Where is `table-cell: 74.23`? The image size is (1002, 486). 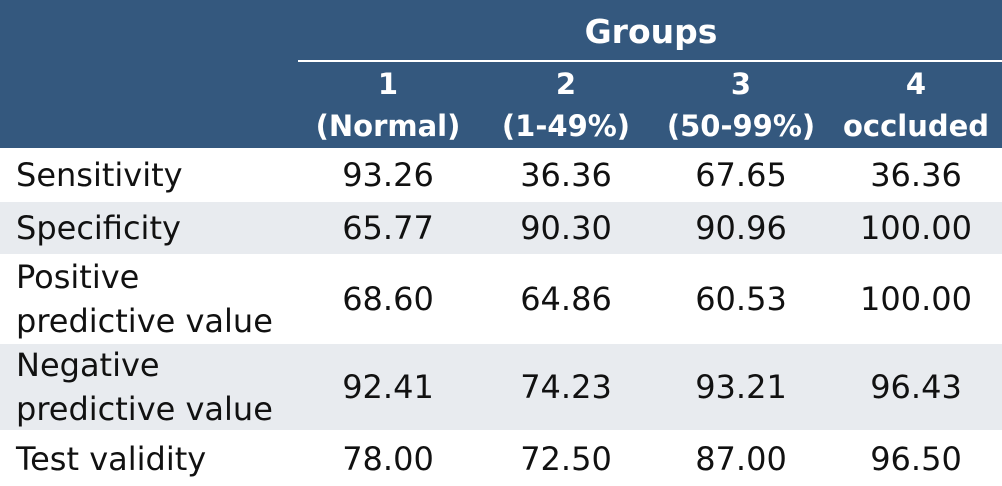 table-cell: 74.23 is located at coordinates (566, 387).